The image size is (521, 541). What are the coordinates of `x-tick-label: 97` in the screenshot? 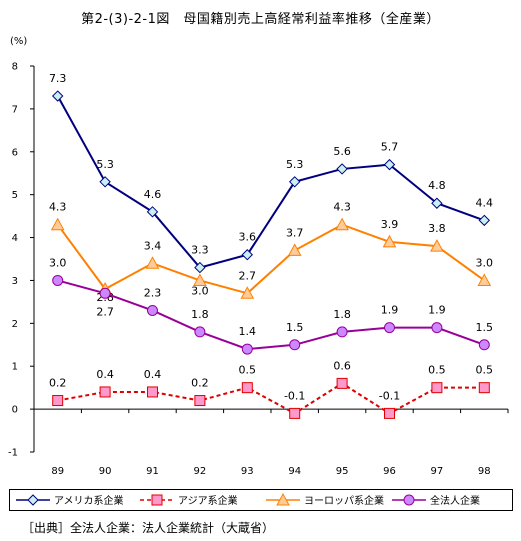 It's located at (437, 471).